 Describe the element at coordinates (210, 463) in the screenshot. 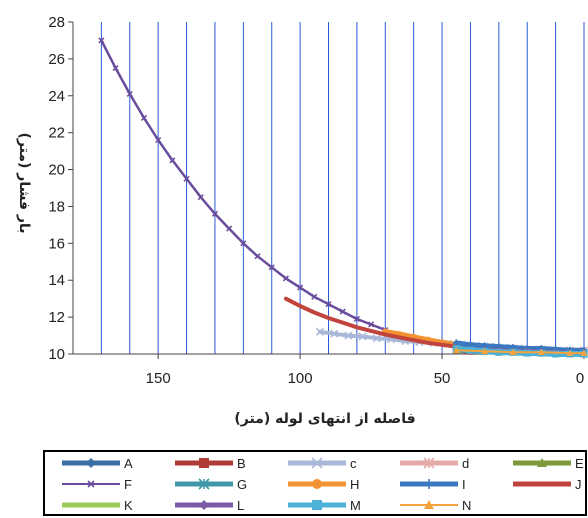

I see `legend-item: B` at that location.